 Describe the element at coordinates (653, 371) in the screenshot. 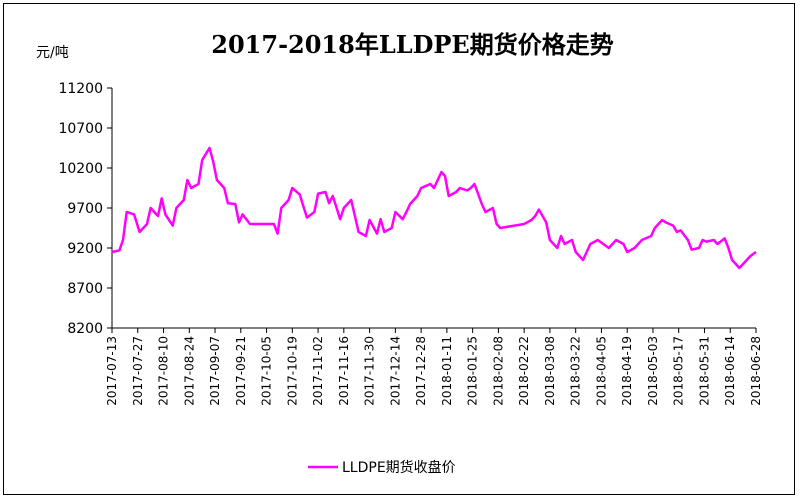

I see `x-tick-label: 2018-05-03` at that location.